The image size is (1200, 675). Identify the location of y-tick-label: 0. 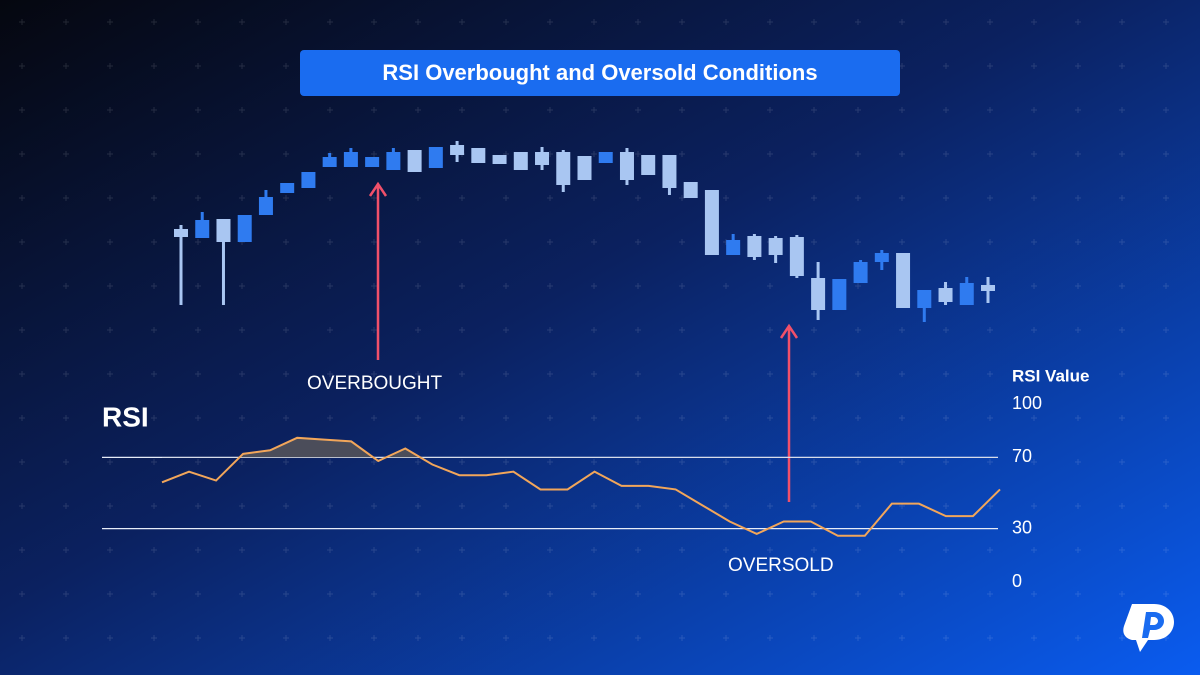
(1017, 581).